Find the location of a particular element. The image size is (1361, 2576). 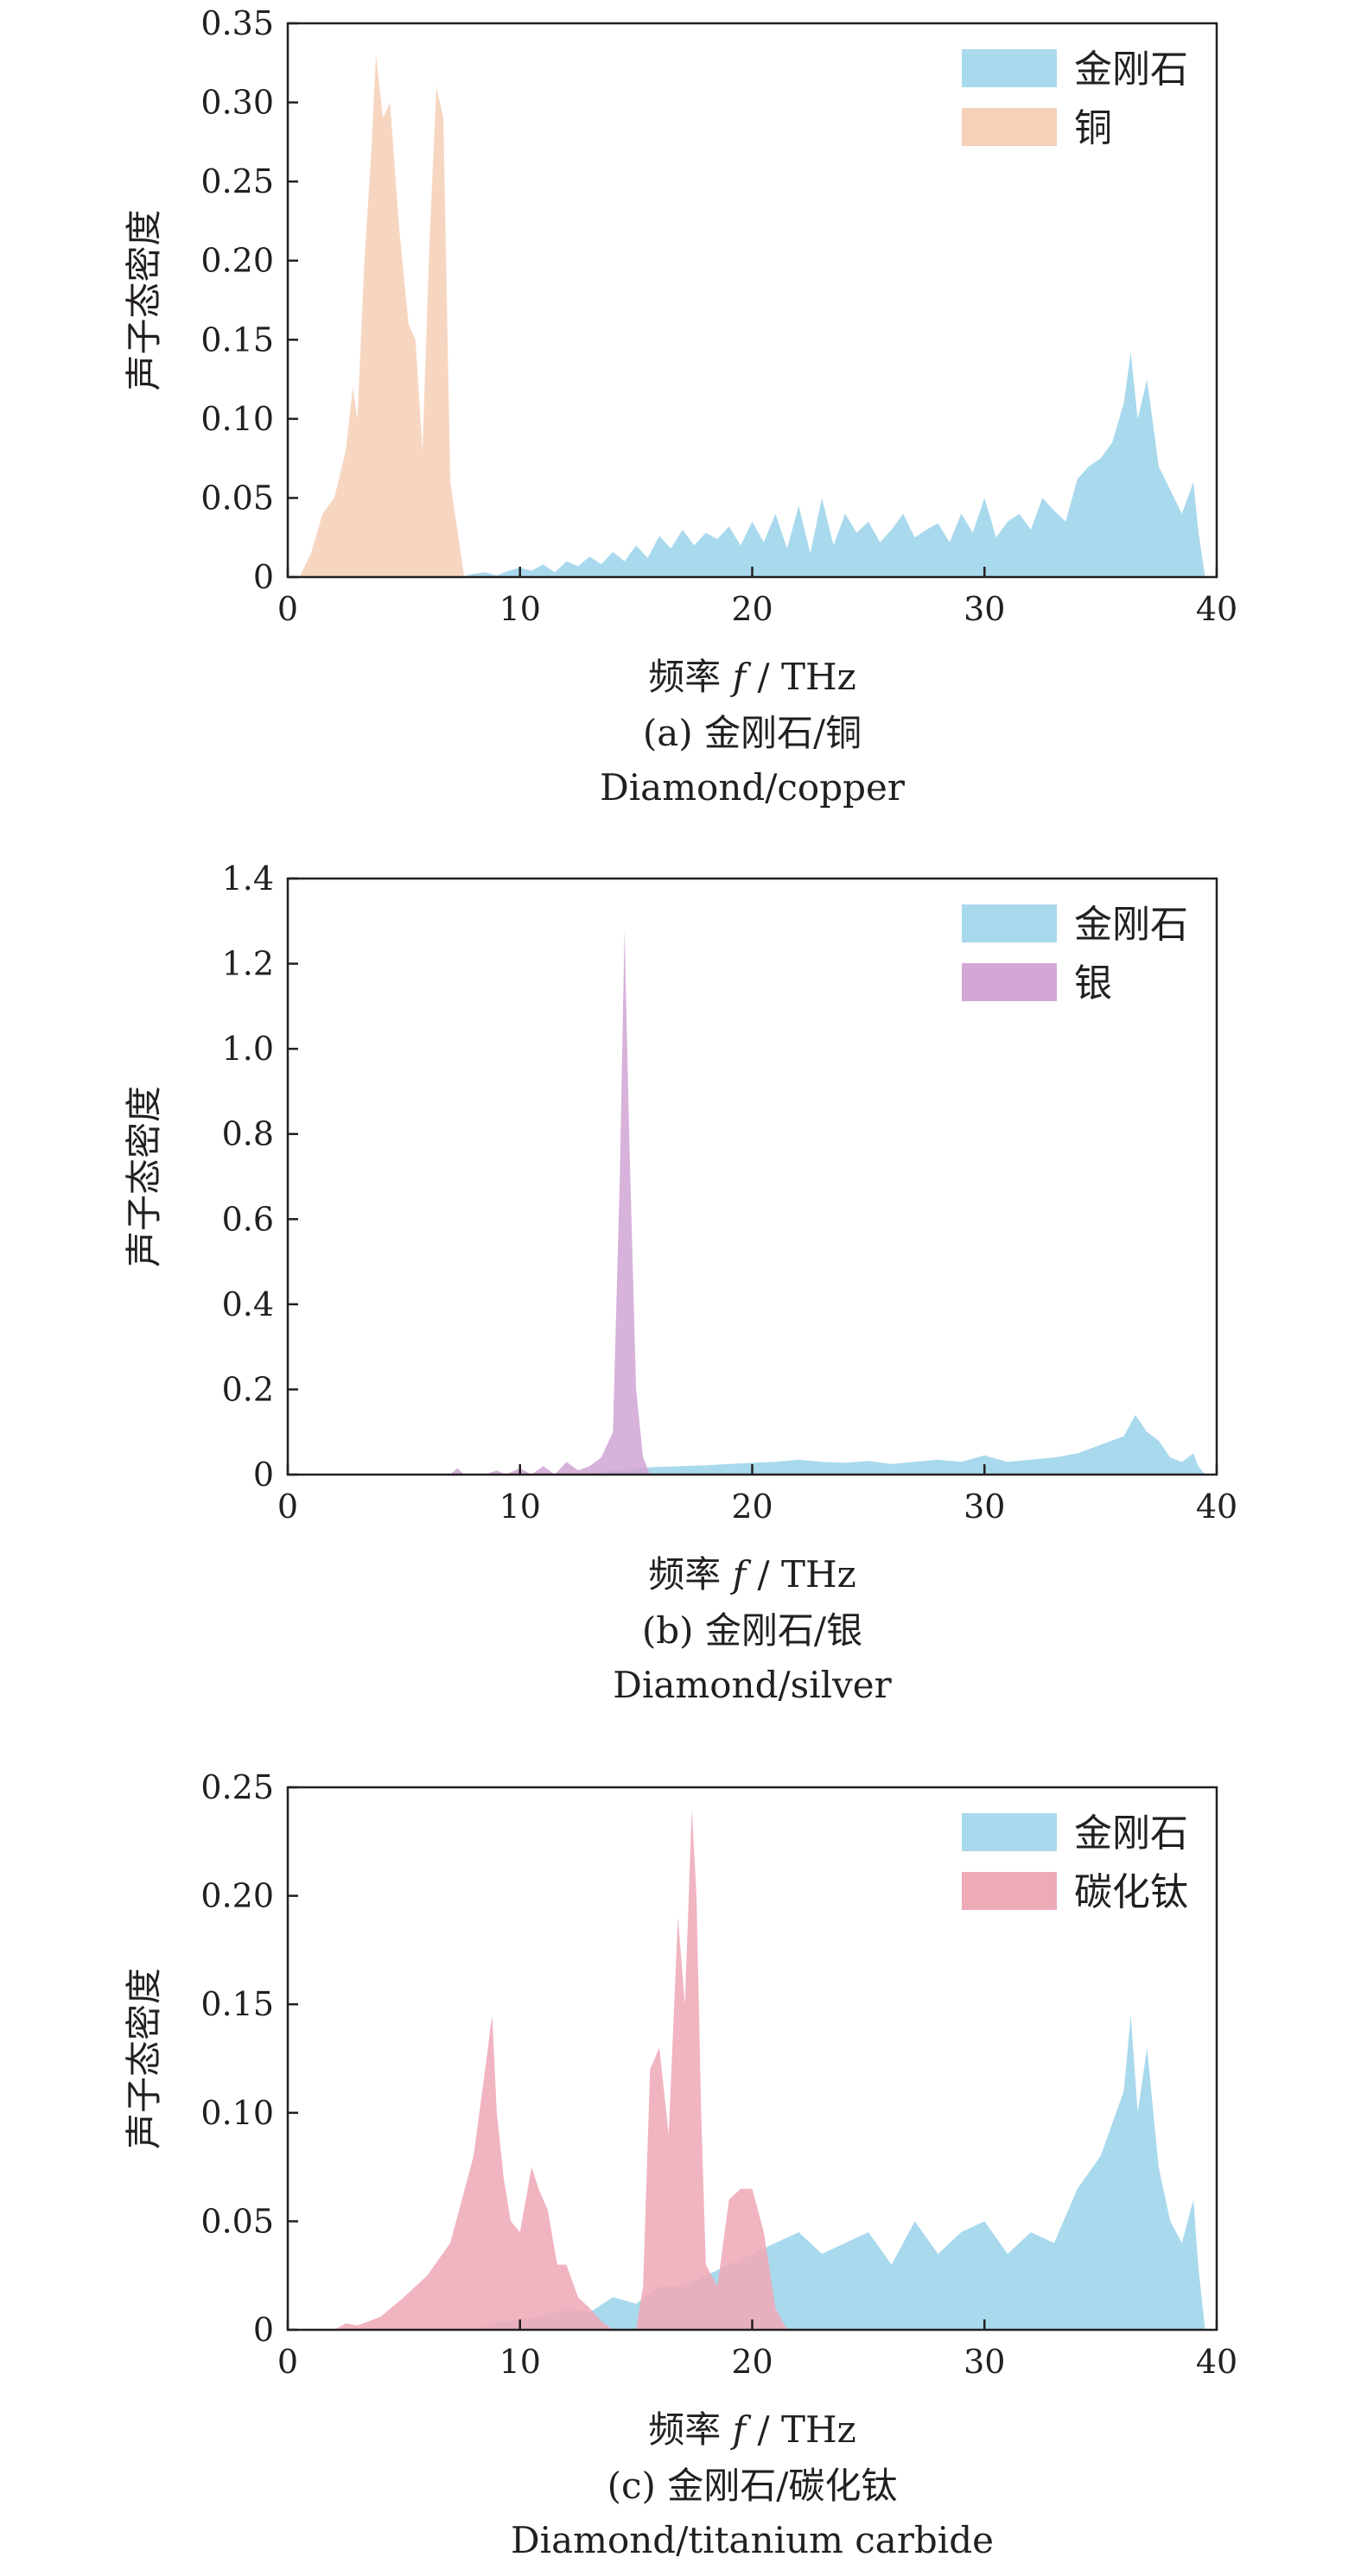

y-tick-label: 1.2 is located at coordinates (248, 964).